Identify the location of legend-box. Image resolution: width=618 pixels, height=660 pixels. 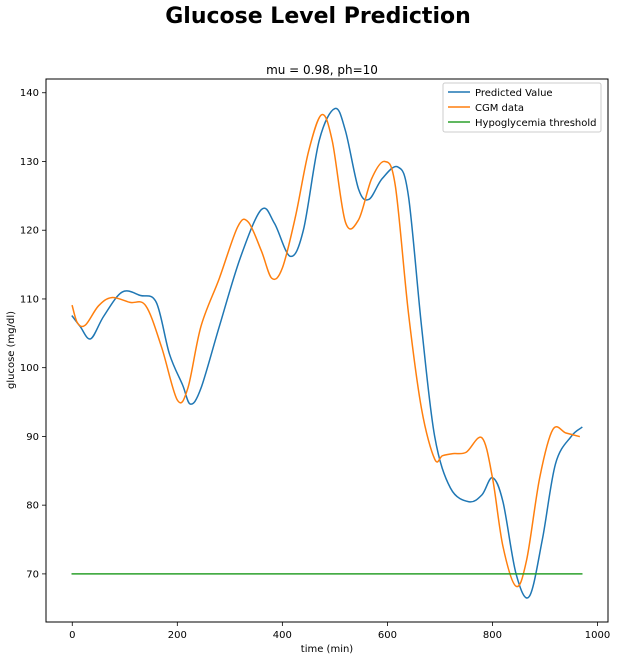
(522, 107).